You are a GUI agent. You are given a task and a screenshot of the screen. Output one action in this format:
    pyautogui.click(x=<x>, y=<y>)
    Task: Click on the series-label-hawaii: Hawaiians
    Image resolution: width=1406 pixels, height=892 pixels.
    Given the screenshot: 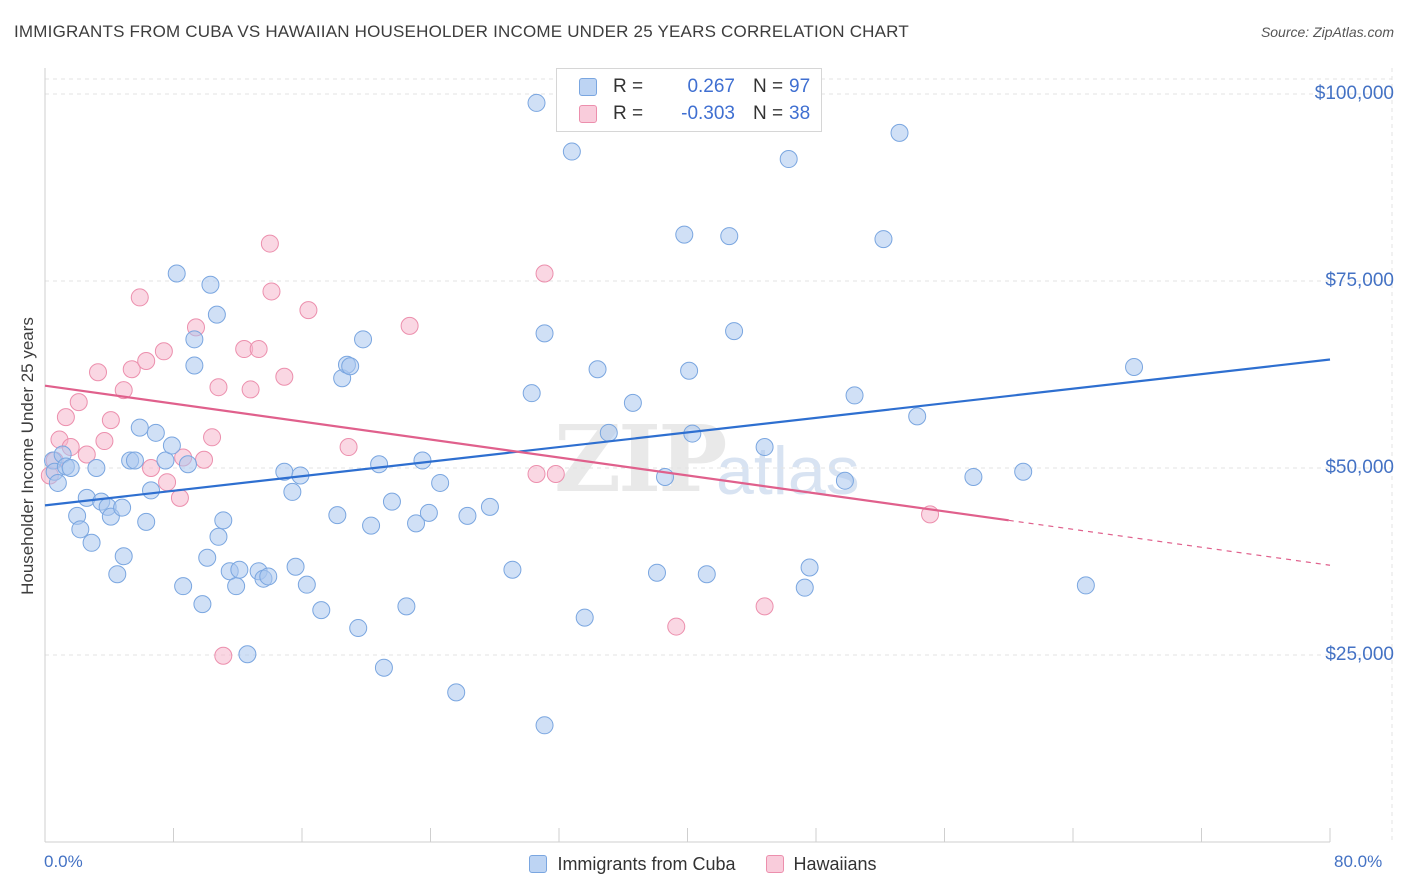 What is the action you would take?
    pyautogui.click(x=835, y=863)
    